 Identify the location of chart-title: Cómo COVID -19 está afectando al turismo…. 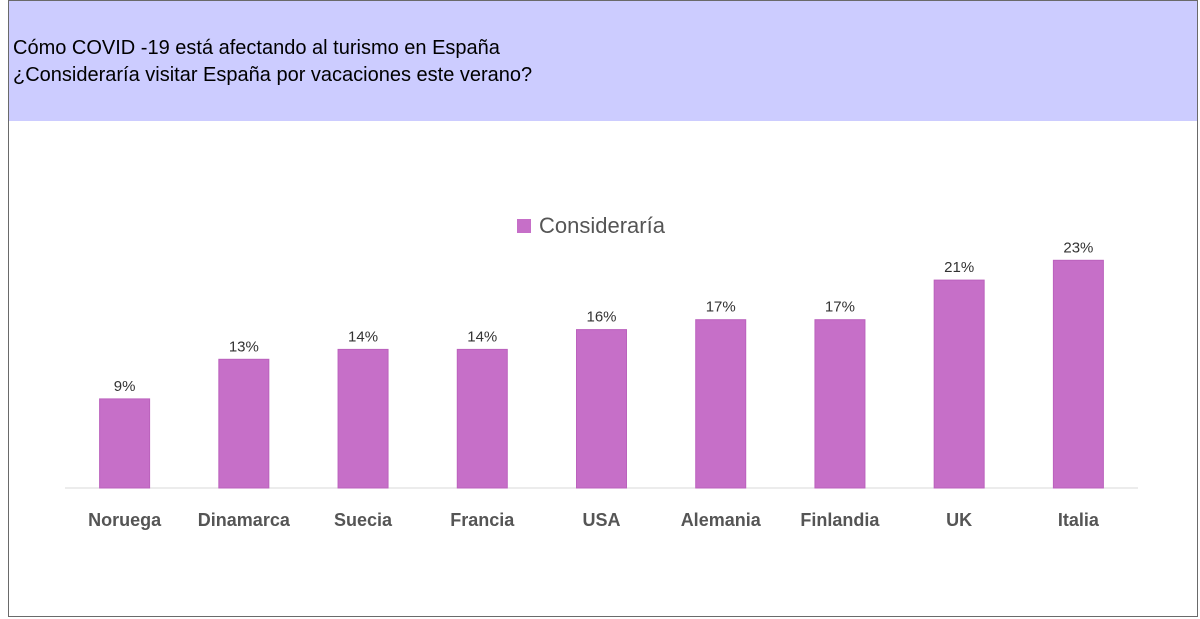
(256, 48).